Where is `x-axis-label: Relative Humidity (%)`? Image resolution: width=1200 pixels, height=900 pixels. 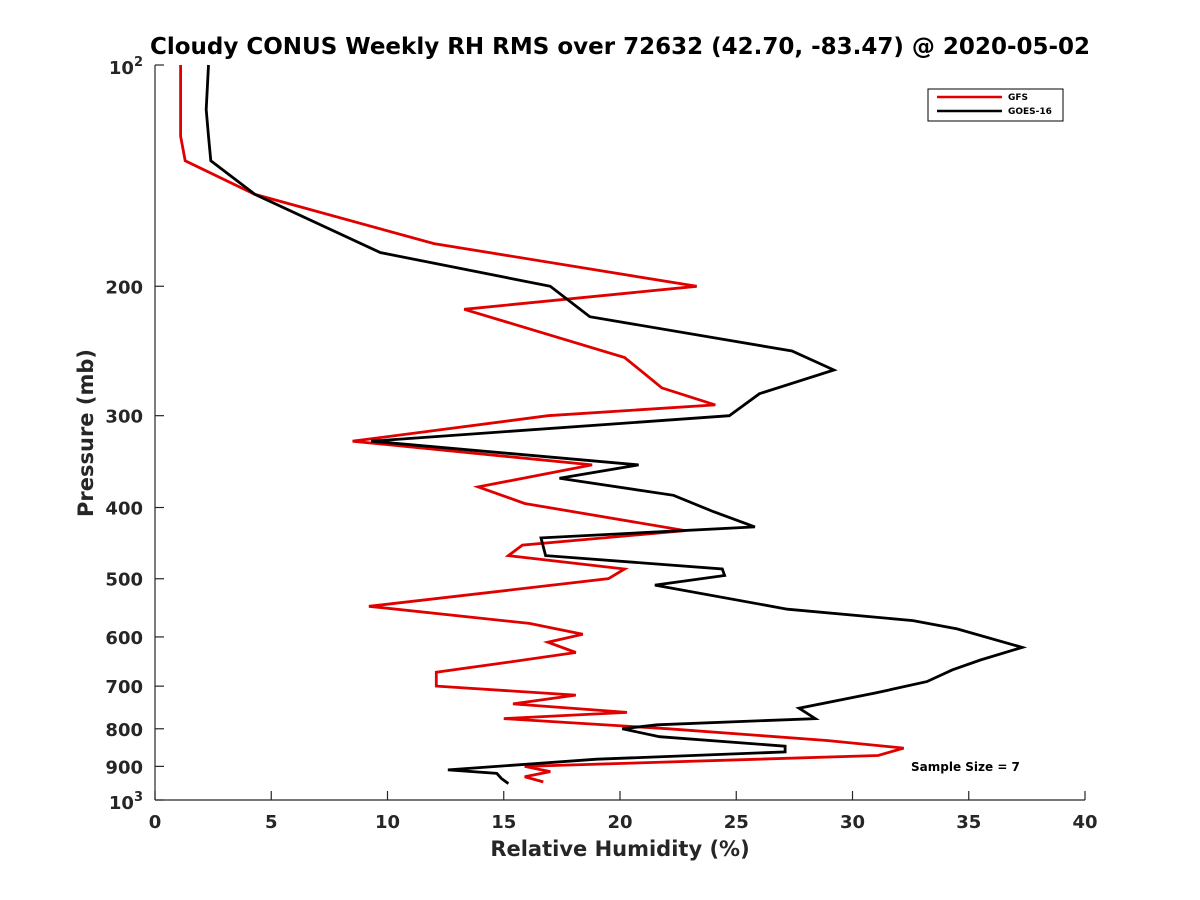
x-axis-label: Relative Humidity (%) is located at coordinates (619, 849).